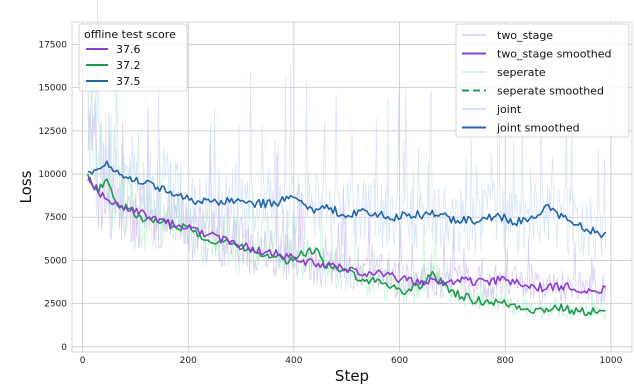 This screenshot has width=634, height=385. I want to click on y-axis-label: Loss, so click(26, 186).